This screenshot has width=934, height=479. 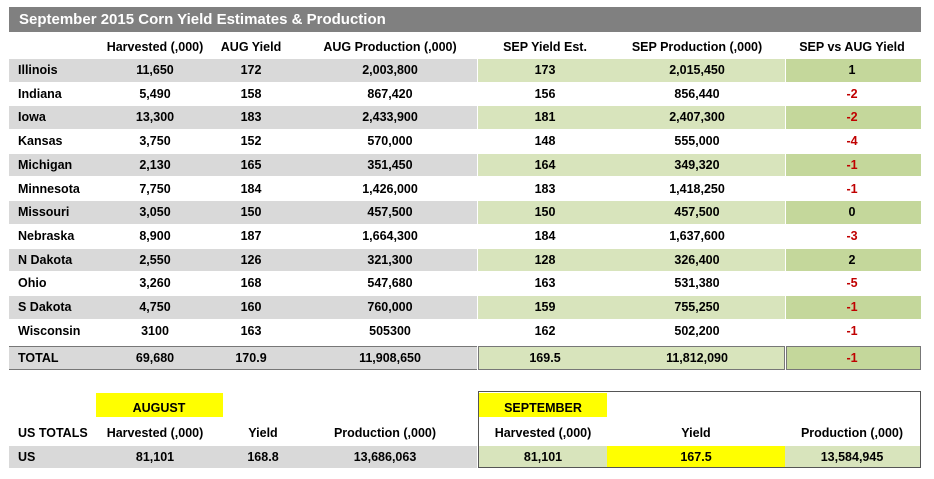 I want to click on cell: 2,407,300, so click(x=697, y=117).